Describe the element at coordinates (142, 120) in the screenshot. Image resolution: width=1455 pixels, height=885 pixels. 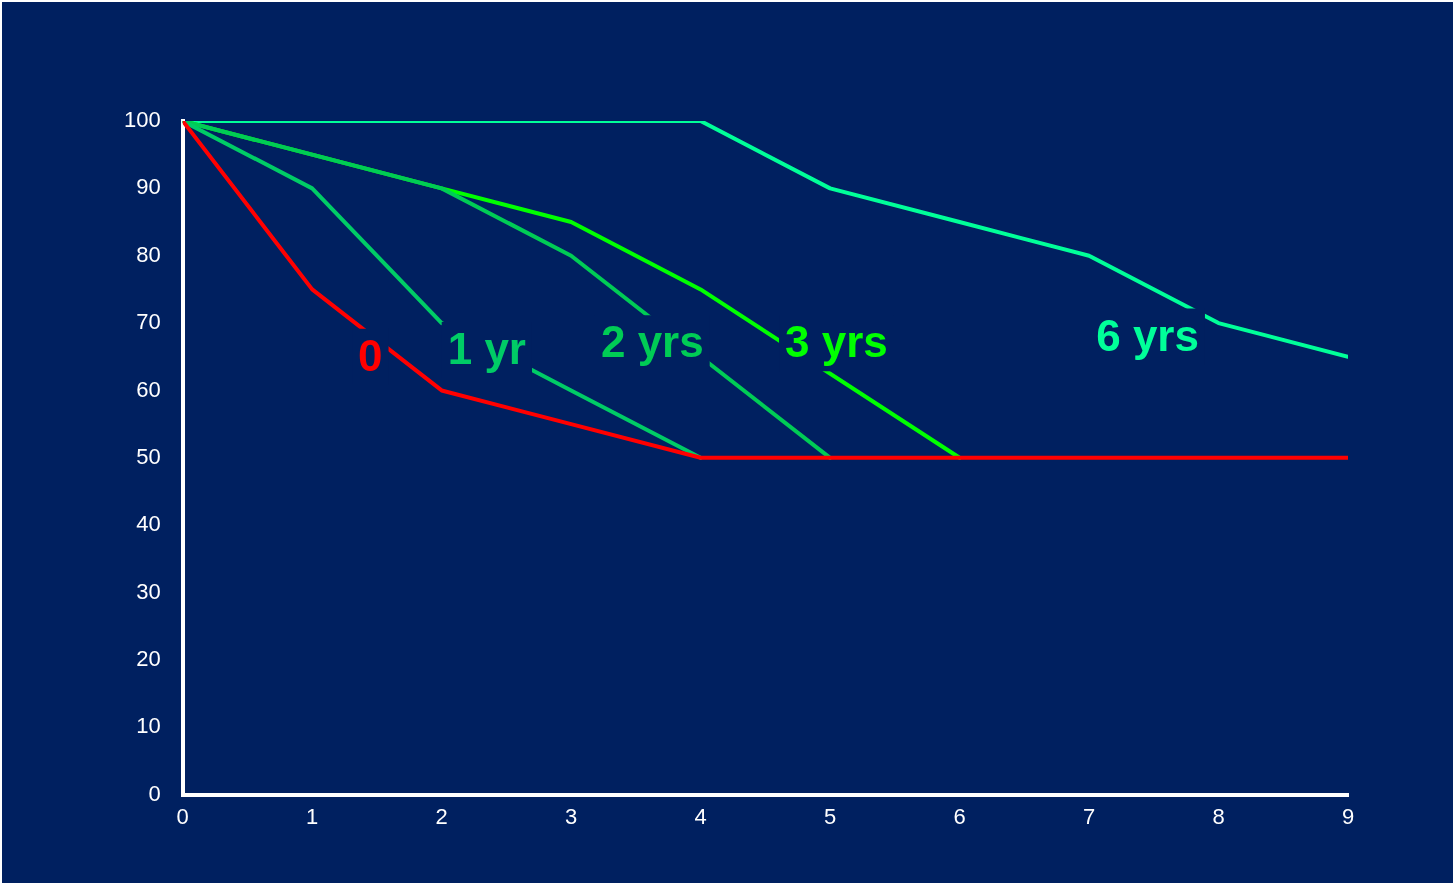
I see `y-tick-label: 100` at that location.